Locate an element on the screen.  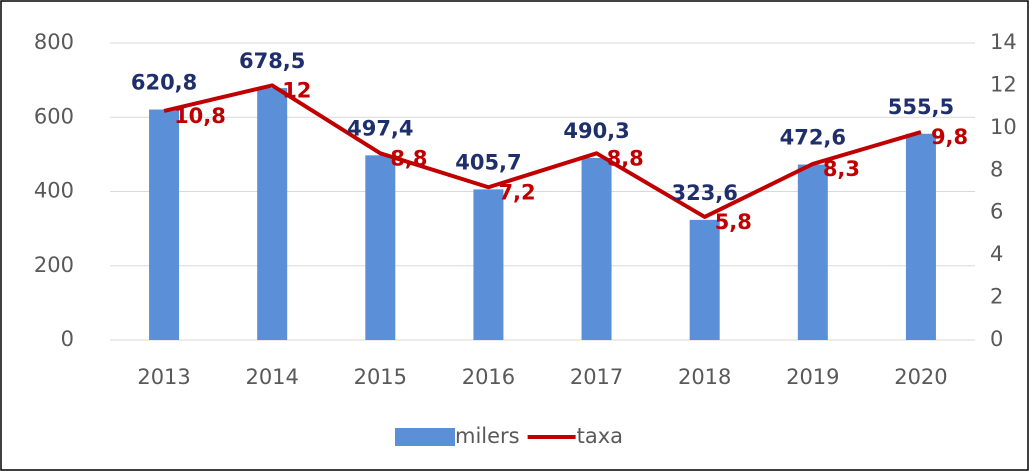
data-label: 620,8 is located at coordinates (164, 83).